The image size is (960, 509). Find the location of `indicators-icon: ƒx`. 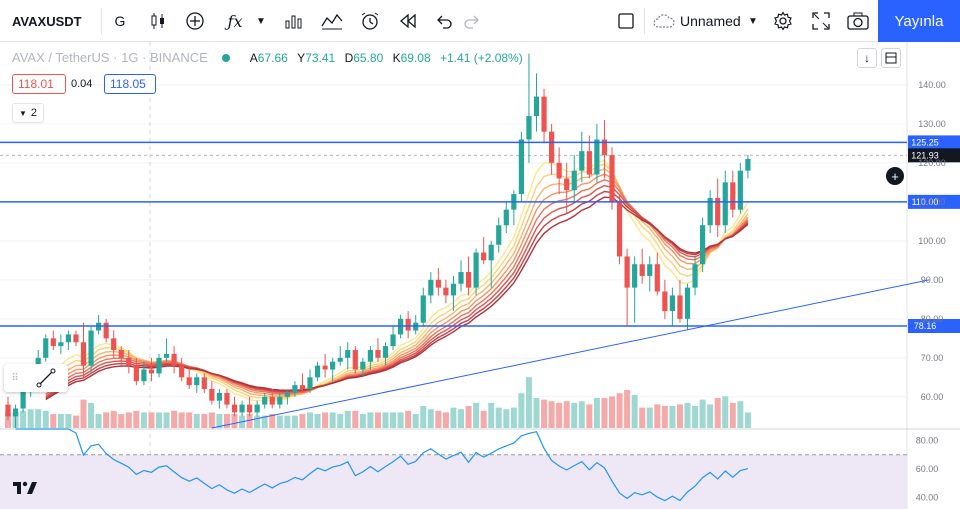

indicators-icon: ƒx is located at coordinates (235, 21).